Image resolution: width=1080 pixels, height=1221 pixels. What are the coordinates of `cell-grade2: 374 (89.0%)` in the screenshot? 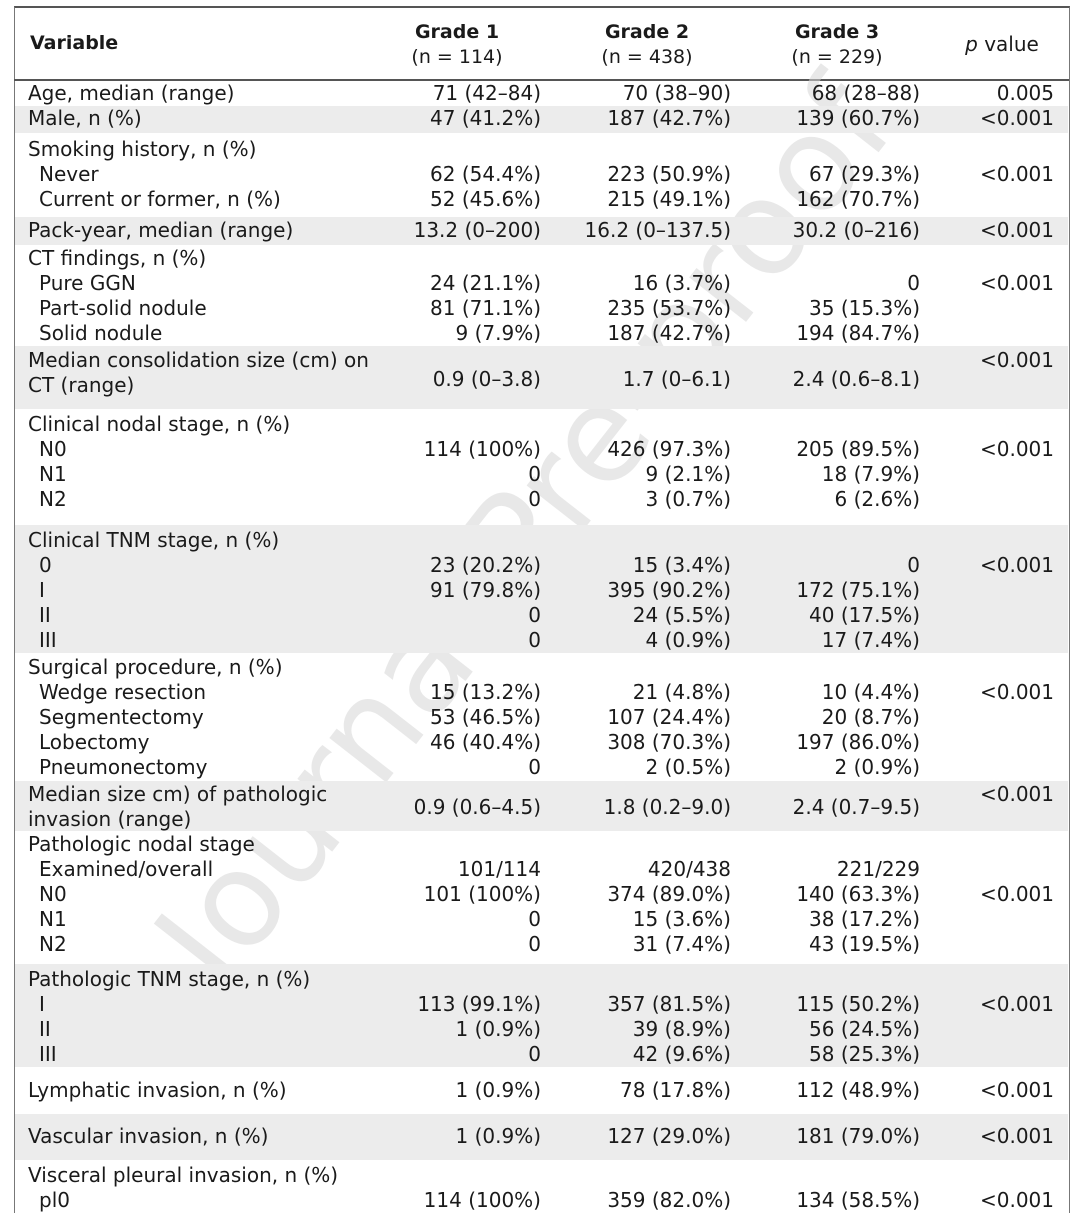 It's located at (669, 894).